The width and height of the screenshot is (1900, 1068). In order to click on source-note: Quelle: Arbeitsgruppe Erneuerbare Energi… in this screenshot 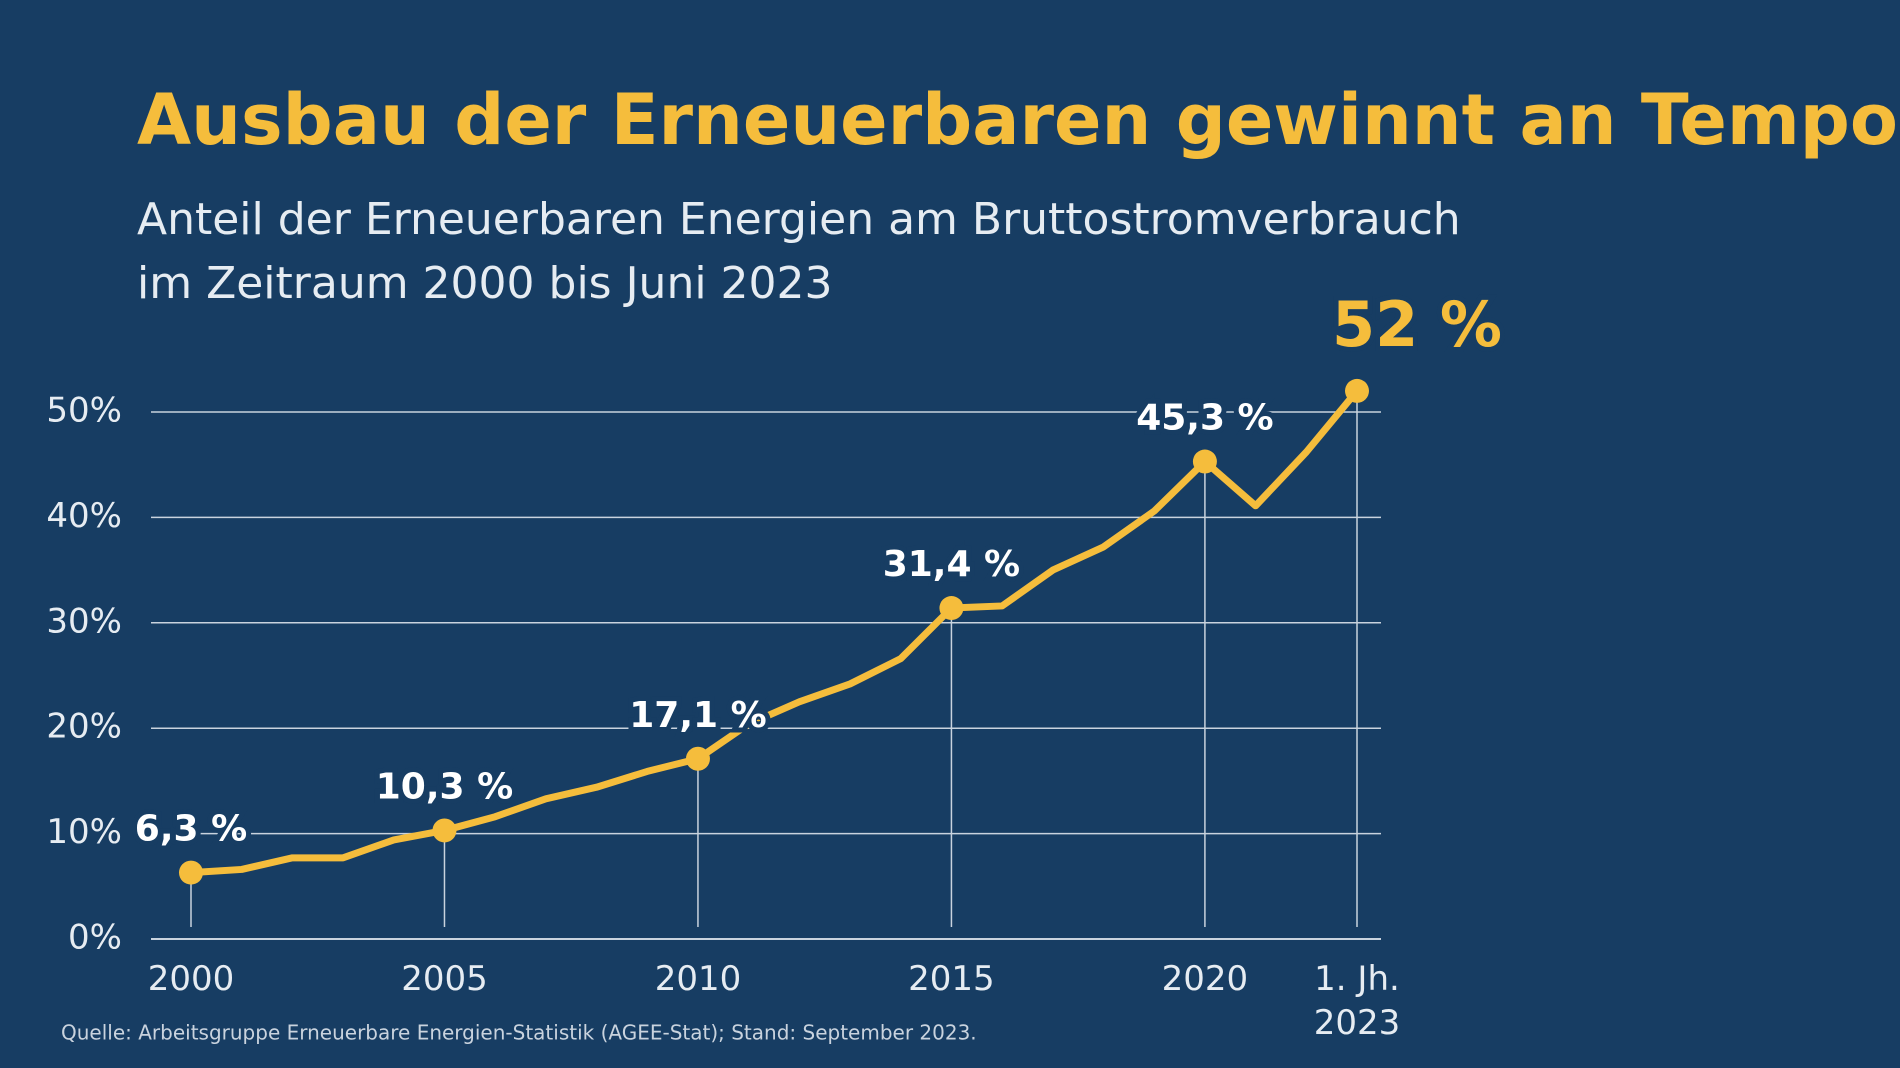, I will do `click(519, 1033)`.